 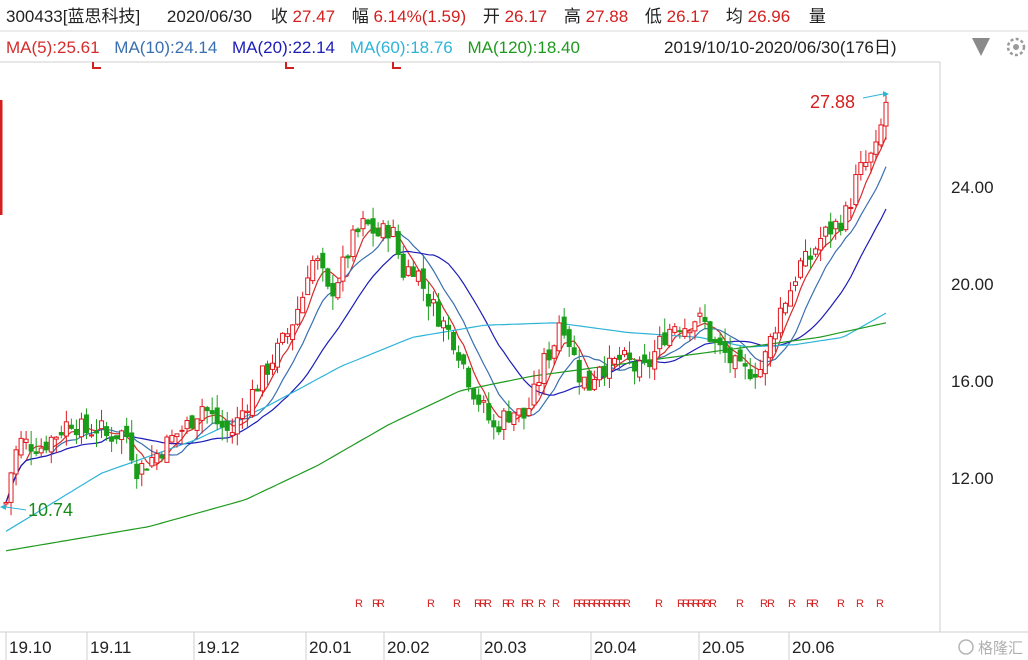 I want to click on avg-label: 均, so click(x=734, y=16).